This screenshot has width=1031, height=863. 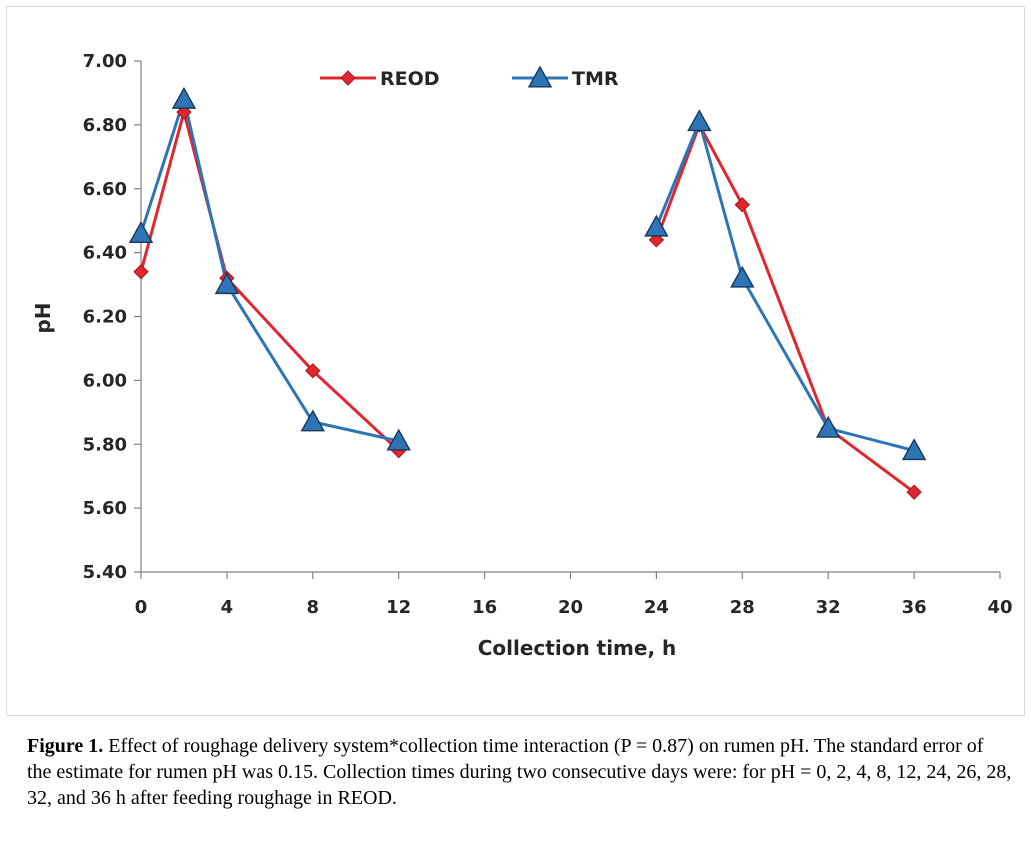 I want to click on caption-label: Figure 1., so click(x=65, y=746).